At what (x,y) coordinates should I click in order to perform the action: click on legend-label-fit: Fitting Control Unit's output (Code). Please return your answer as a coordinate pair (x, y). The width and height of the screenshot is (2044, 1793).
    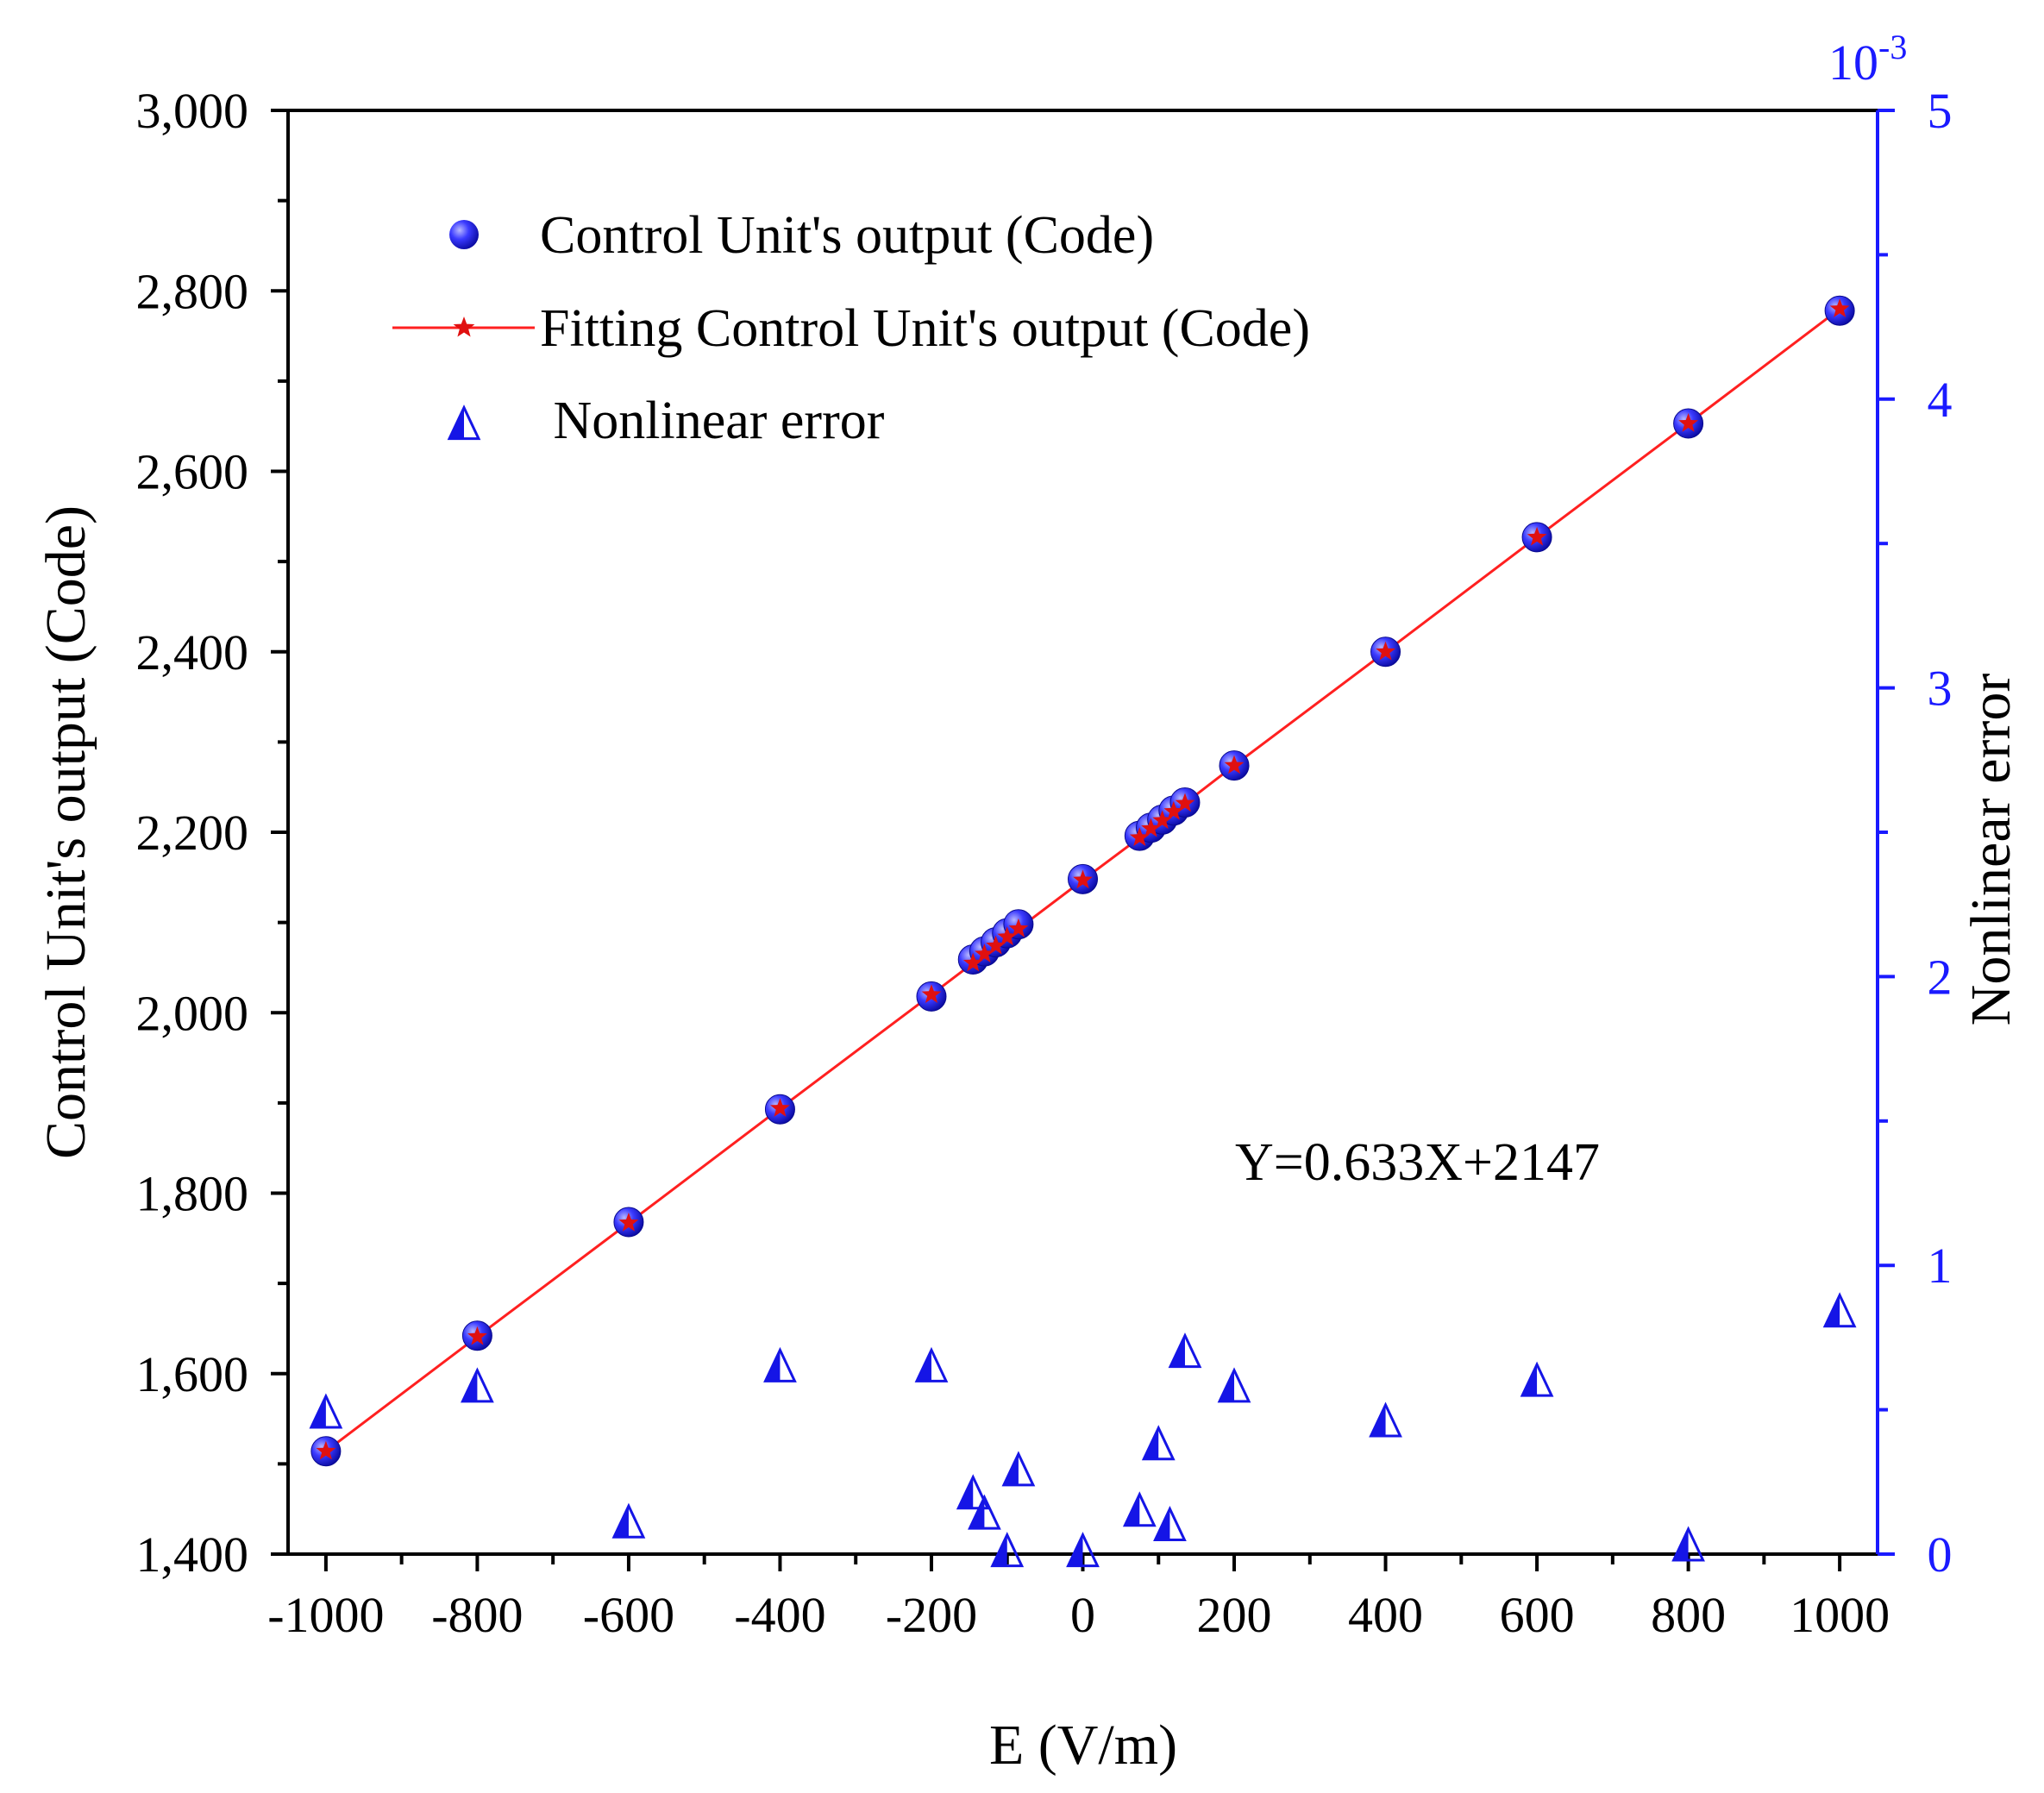
    Looking at the image, I should click on (925, 328).